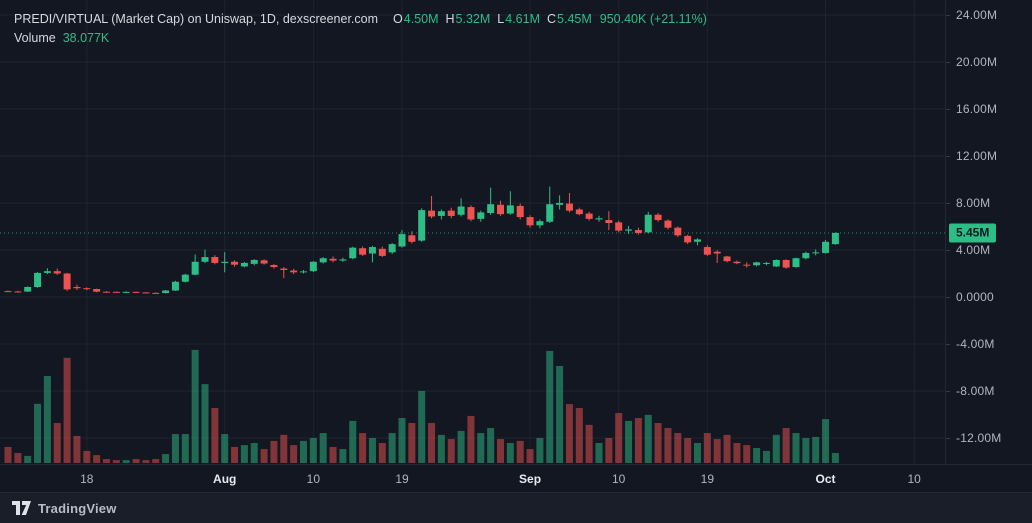 This screenshot has width=1032, height=523. What do you see at coordinates (35, 38) in the screenshot?
I see `volume-label: Volume` at bounding box center [35, 38].